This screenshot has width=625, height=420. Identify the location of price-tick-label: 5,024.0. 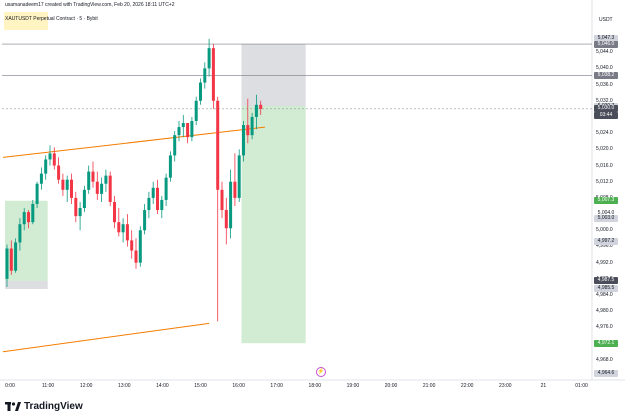
(604, 133).